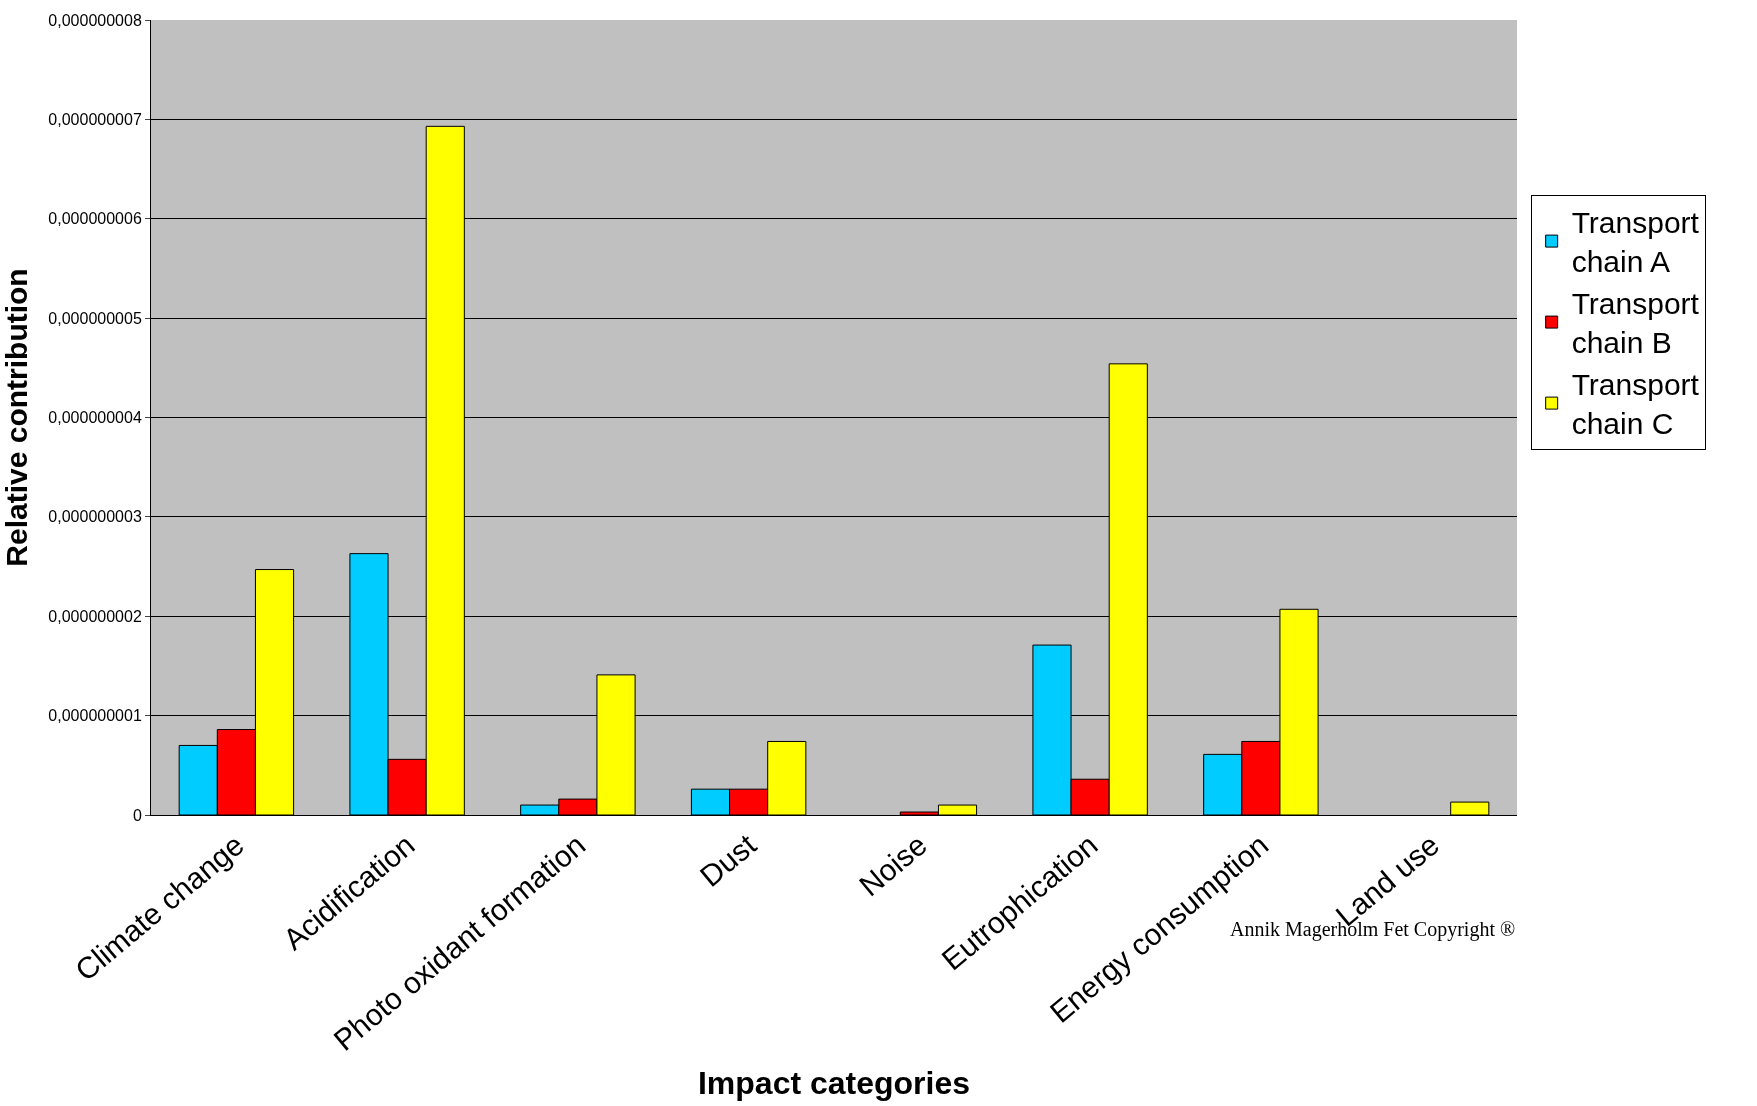 This screenshot has width=1757, height=1106. Describe the element at coordinates (95, 616) in the screenshot. I see `y-tick-label: 0,000000002` at that location.